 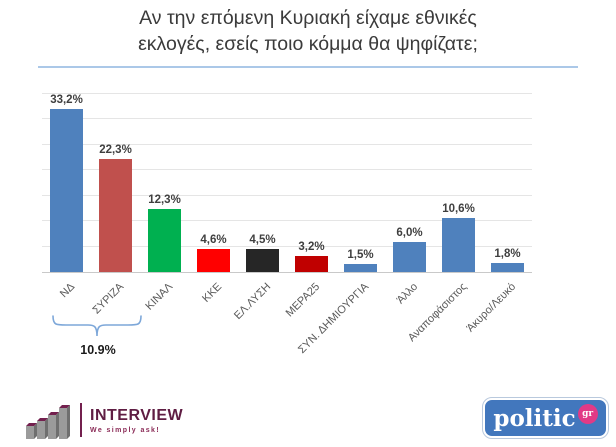 What do you see at coordinates (115, 149) in the screenshot?
I see `value-label: 22,3%` at bounding box center [115, 149].